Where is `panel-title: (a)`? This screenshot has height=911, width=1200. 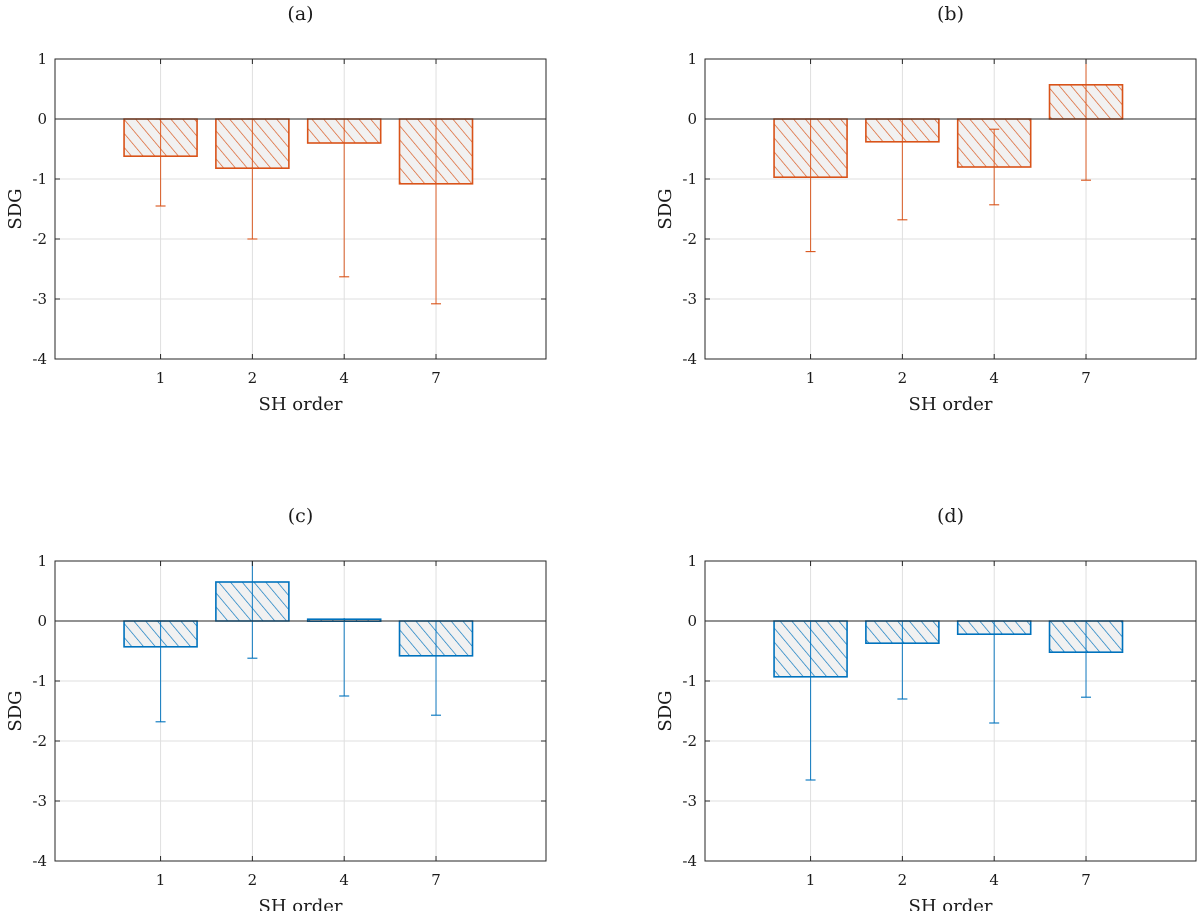
panel-title: (a) is located at coordinates (300, 14).